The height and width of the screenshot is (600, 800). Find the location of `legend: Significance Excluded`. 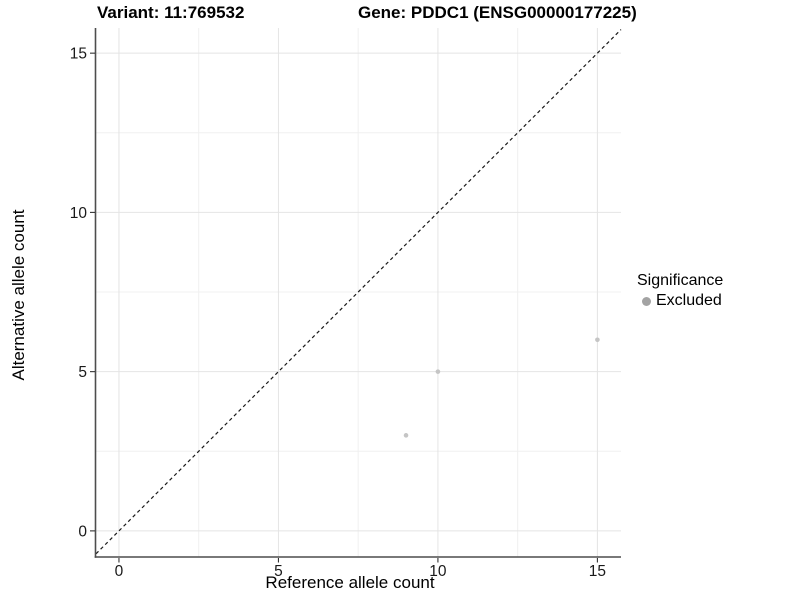

legend: Significance Excluded is located at coordinates (680, 291).